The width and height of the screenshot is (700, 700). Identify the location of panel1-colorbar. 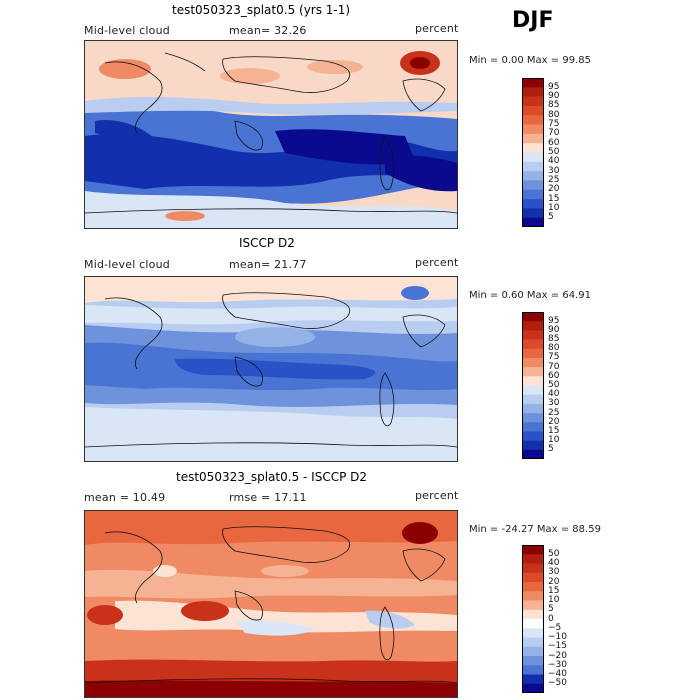
(533, 152).